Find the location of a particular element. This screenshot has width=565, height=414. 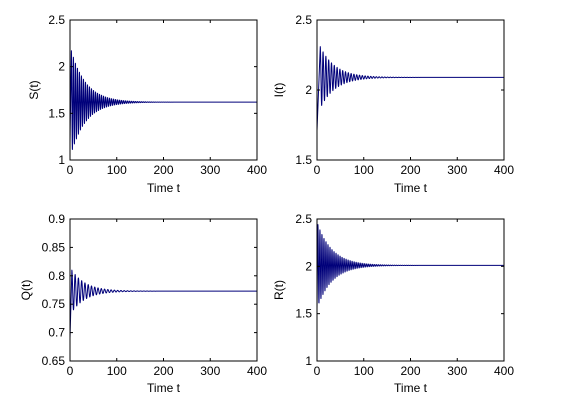

plot-frame-q is located at coordinates (163, 290).